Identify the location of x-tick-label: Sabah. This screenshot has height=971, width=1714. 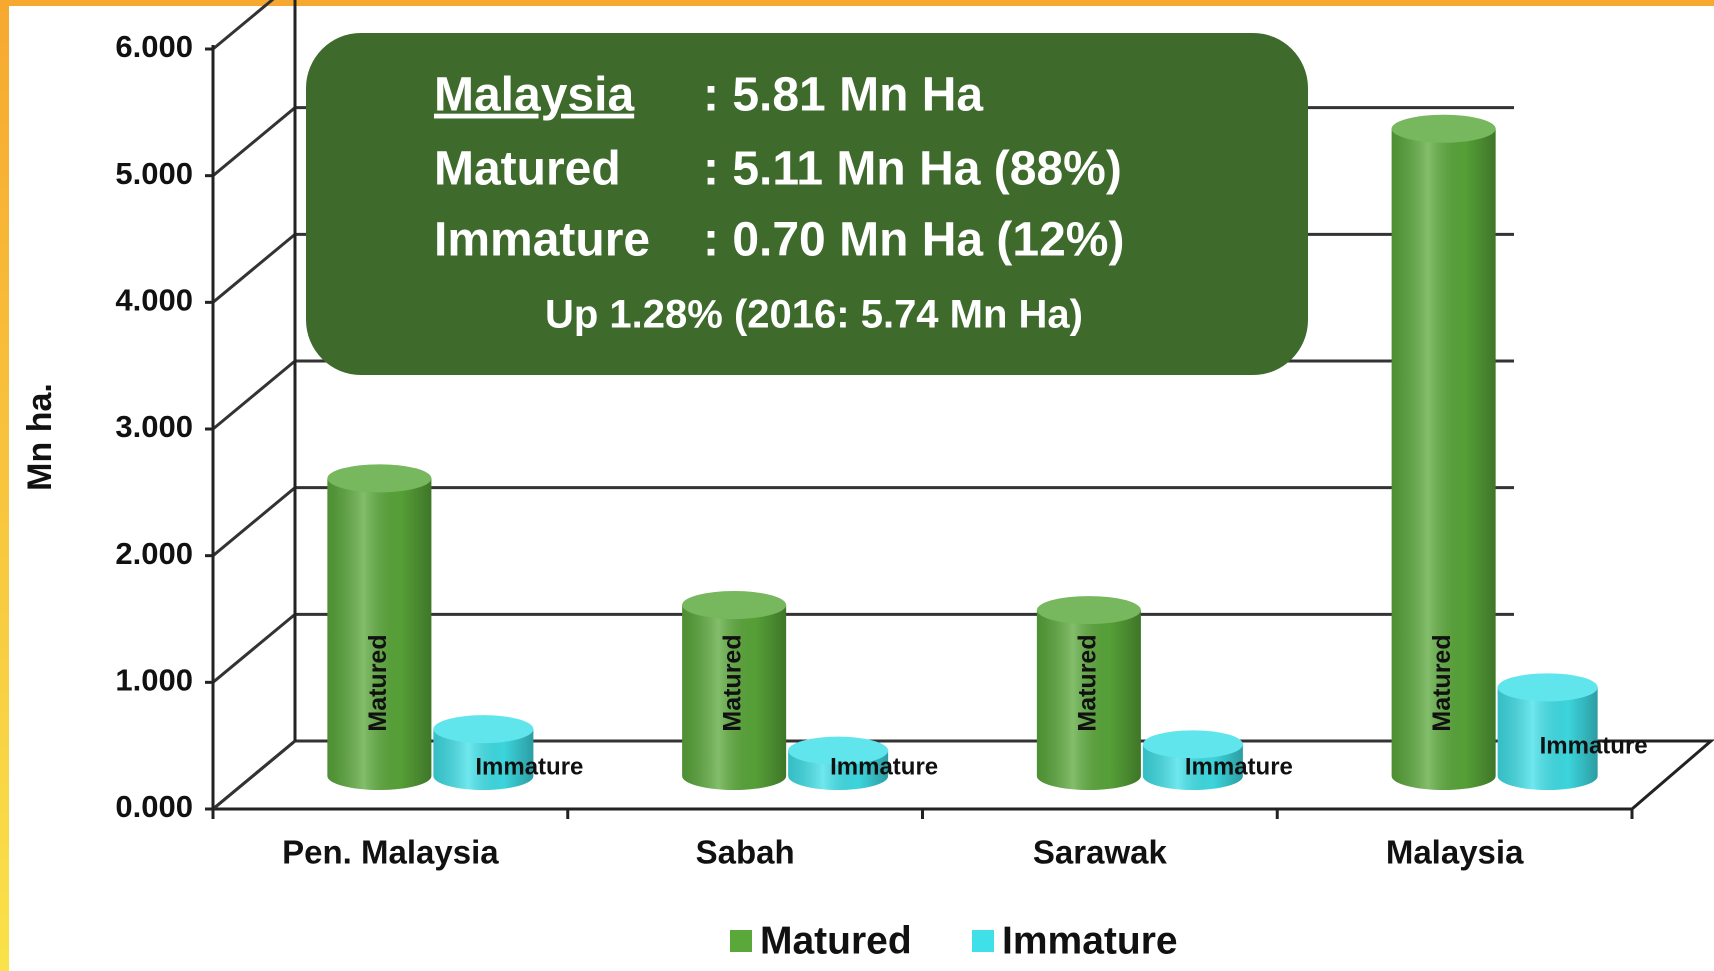
(745, 852).